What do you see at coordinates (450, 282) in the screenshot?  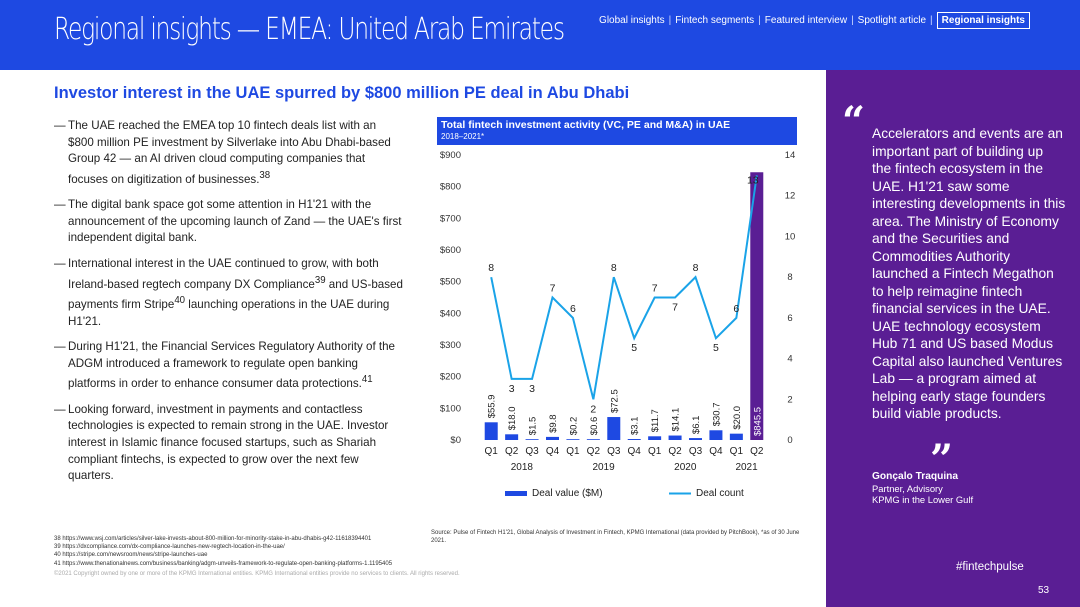 I see `y-left-tick-label: $500` at bounding box center [450, 282].